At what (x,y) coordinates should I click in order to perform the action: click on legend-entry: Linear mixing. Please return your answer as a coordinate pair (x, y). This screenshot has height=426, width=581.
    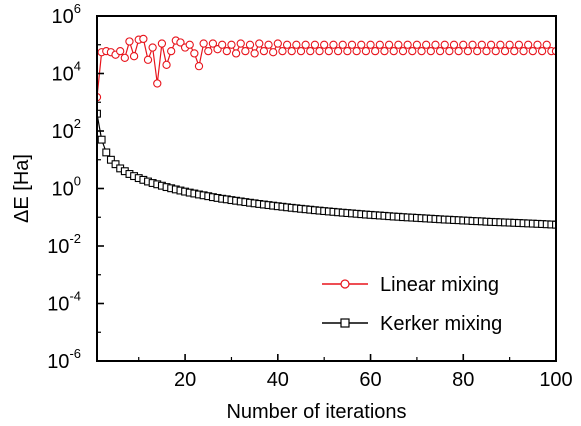
    Looking at the image, I should click on (410, 285).